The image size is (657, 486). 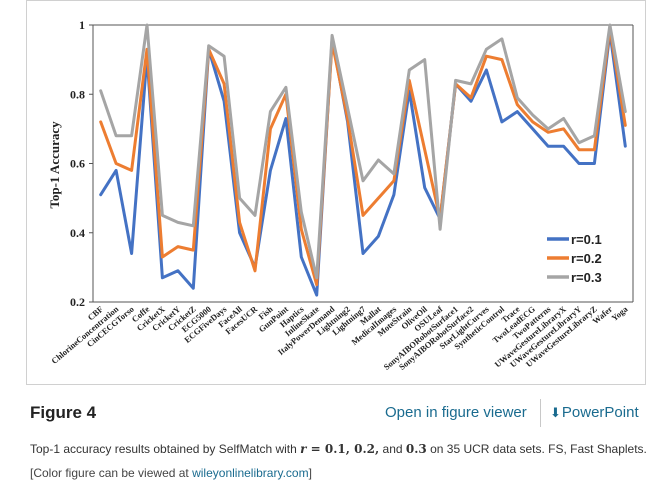 What do you see at coordinates (352, 449) in the screenshot?
I see `caption-values: 0.1, 0.2,` at bounding box center [352, 449].